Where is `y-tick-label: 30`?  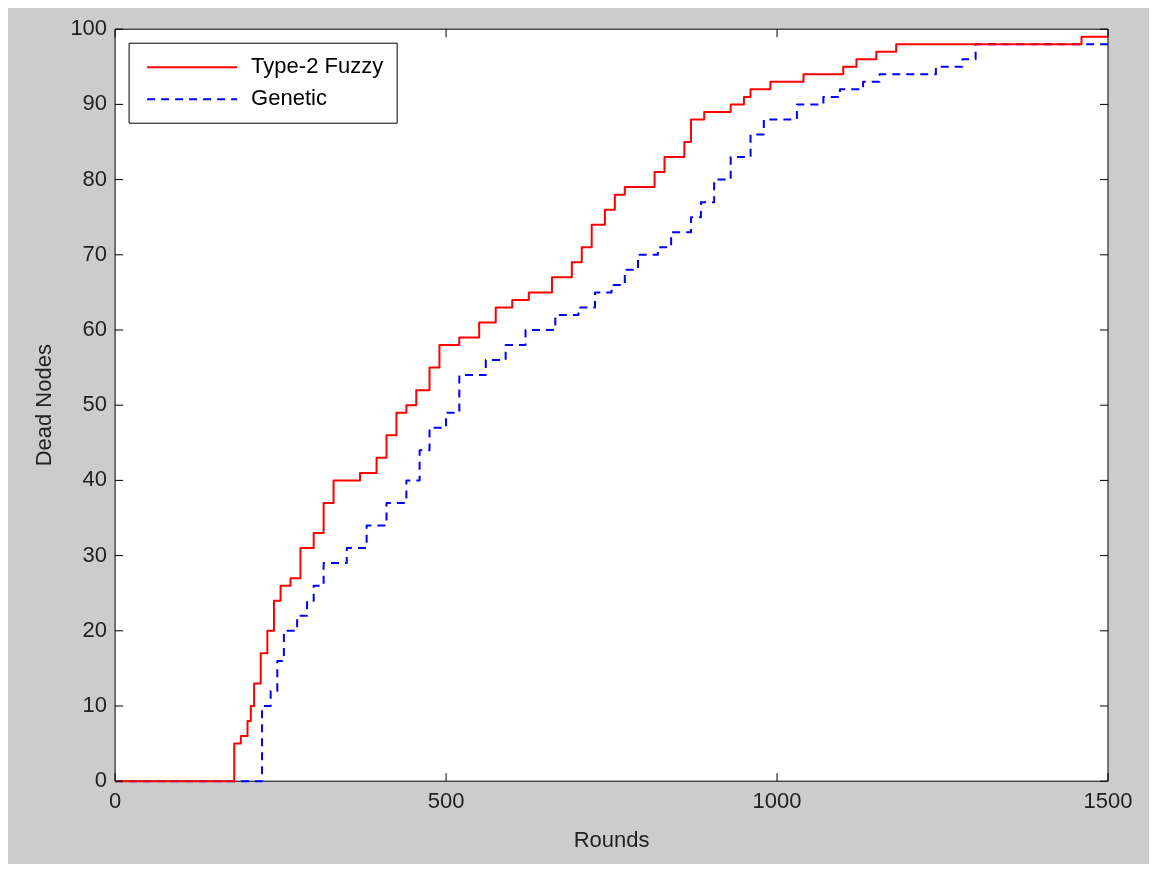 y-tick-label: 30 is located at coordinates (95, 554).